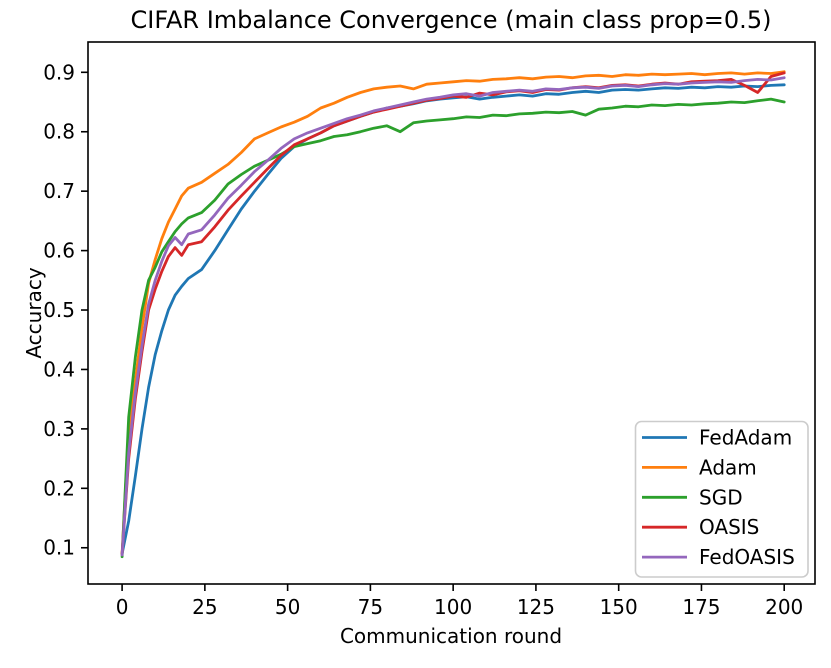 The image size is (831, 668). I want to click on legend-label-sgd: SGD, so click(721, 497).